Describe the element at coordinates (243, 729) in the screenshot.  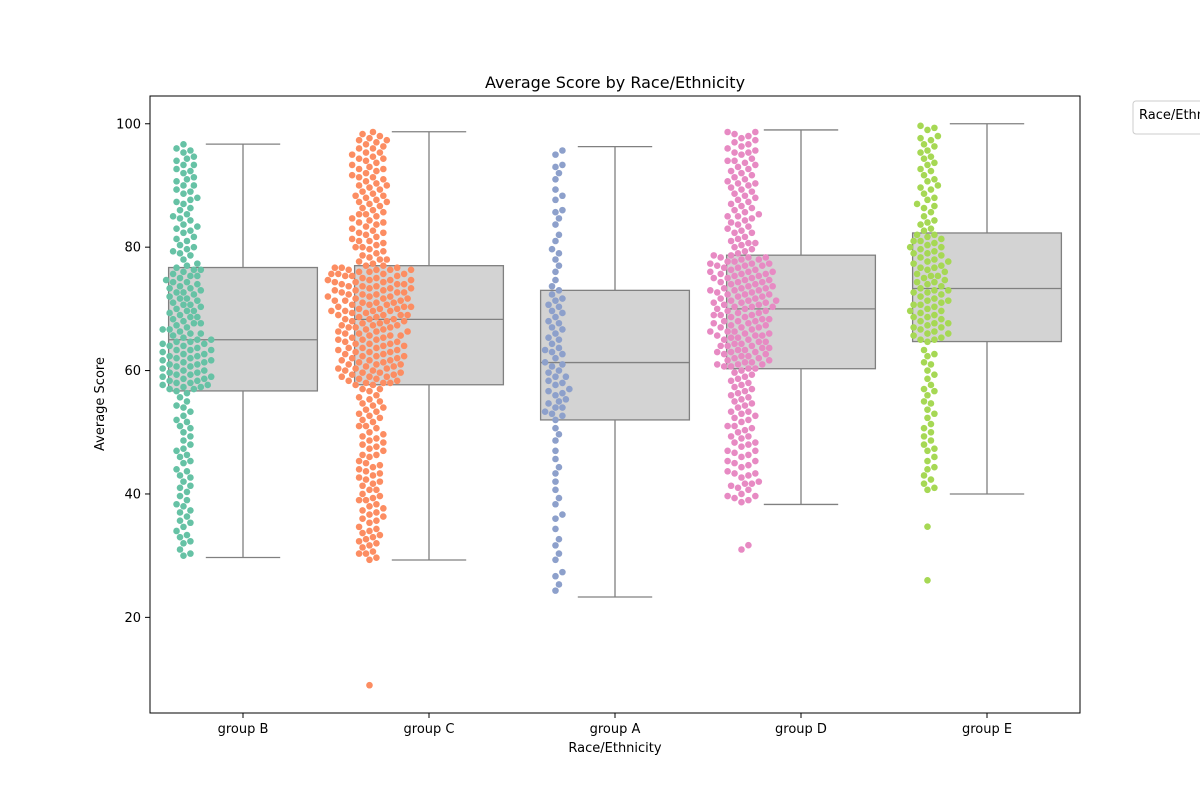
I see `x-tick-label: group B` at that location.